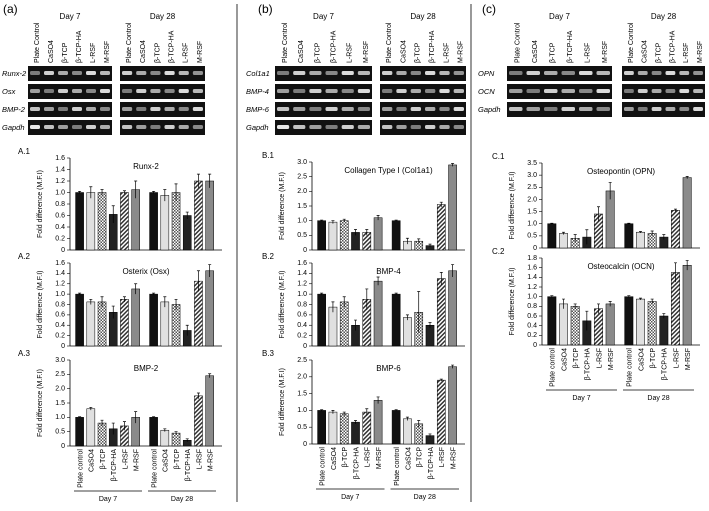  What do you see at coordinates (489, 9) in the screenshot?
I see `panel-label: (c)` at bounding box center [489, 9].